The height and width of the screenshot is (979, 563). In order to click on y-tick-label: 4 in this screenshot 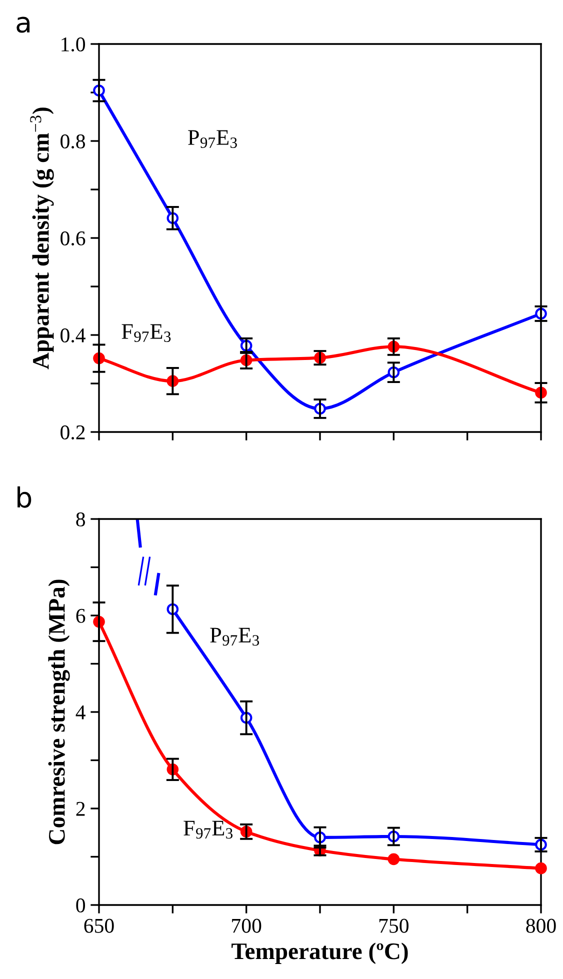, I will do `click(81, 713)`.